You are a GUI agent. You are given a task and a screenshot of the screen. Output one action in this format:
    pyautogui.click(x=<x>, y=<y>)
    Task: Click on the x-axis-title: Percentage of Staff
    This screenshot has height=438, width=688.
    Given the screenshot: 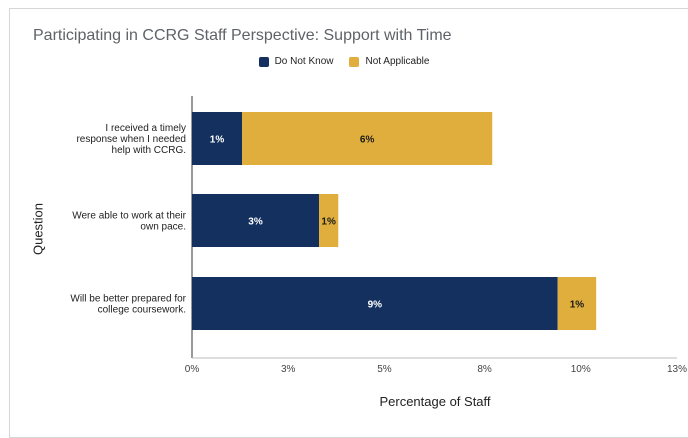 What is the action you would take?
    pyautogui.click(x=435, y=401)
    